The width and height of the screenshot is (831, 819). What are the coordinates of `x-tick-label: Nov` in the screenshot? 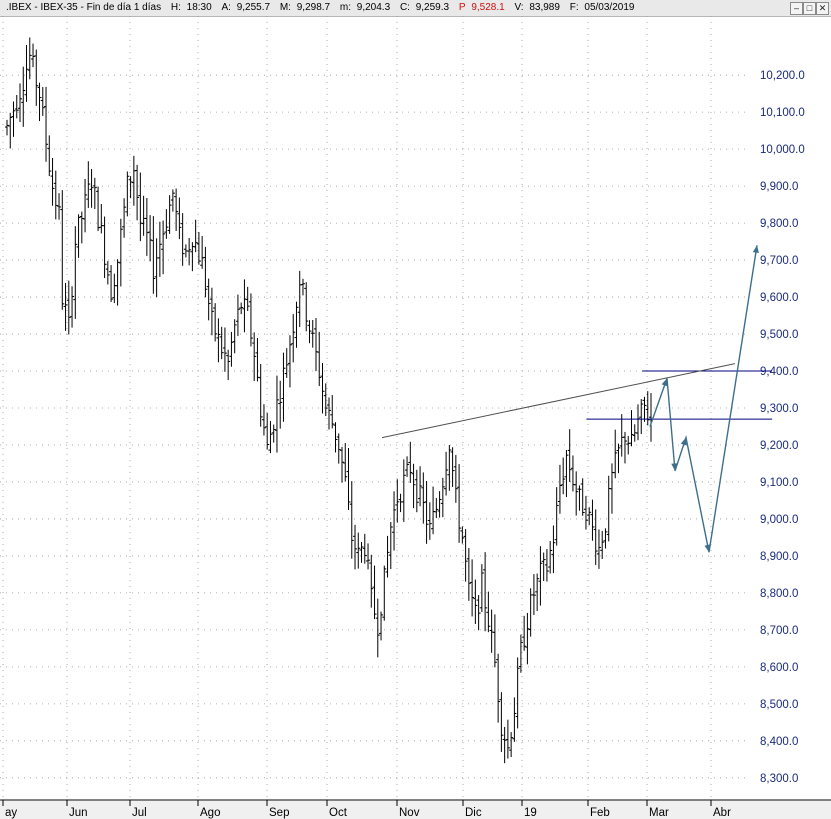 It's located at (409, 813).